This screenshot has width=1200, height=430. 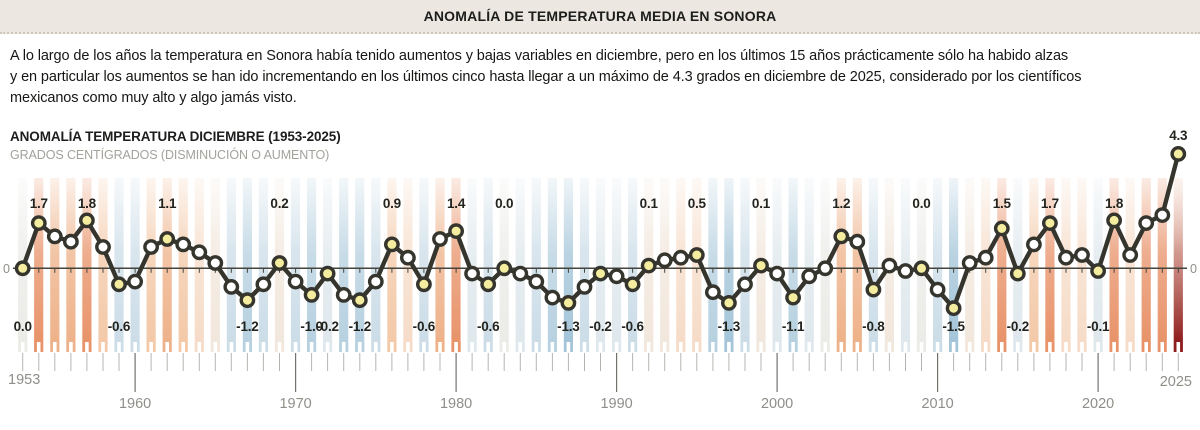 What do you see at coordinates (729, 326) in the screenshot?
I see `value-label: -1.3` at bounding box center [729, 326].